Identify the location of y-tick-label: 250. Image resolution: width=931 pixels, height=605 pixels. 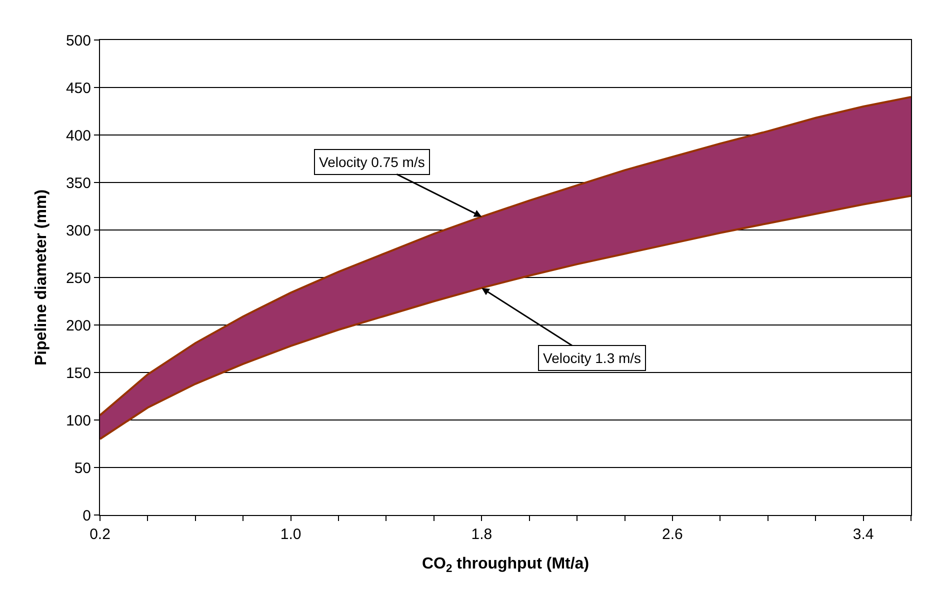
(78, 278).